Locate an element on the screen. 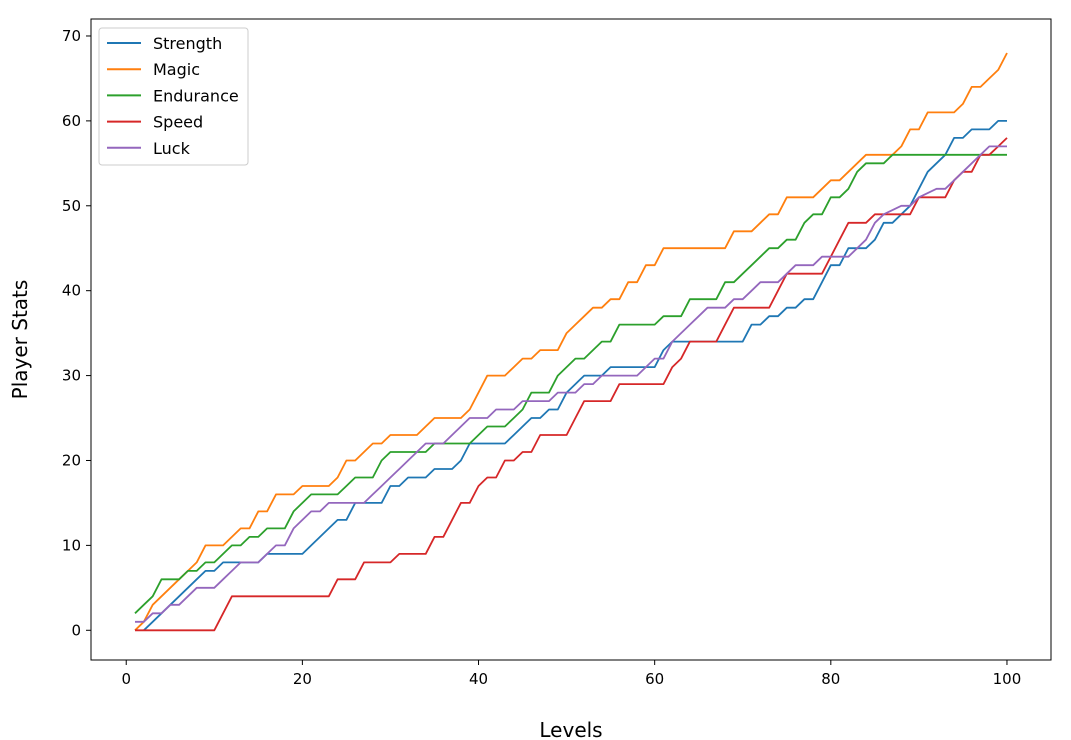  y-tick-label: 70 is located at coordinates (71, 36).